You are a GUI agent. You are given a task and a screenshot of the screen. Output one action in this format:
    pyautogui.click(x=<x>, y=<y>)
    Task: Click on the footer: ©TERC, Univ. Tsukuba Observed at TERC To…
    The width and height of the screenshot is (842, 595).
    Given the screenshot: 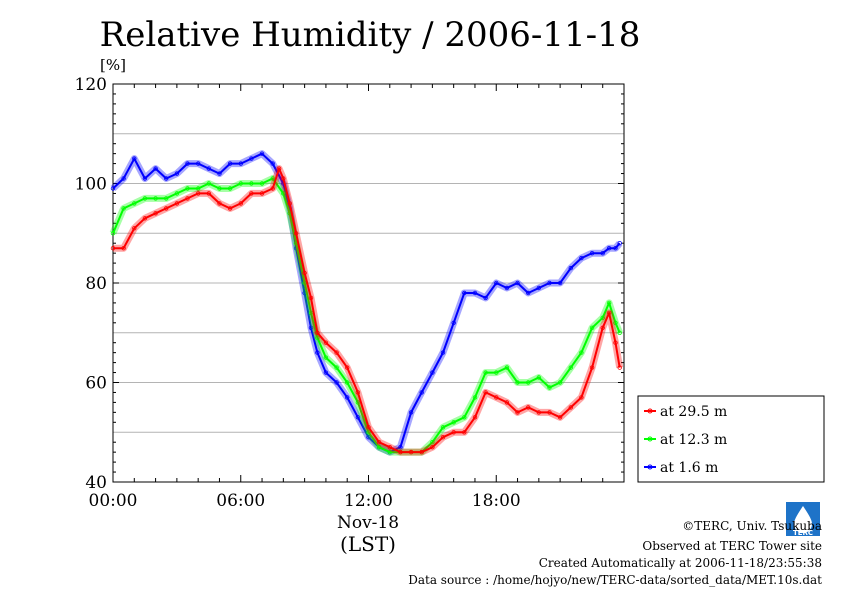 What is the action you would take?
    pyautogui.click(x=615, y=553)
    